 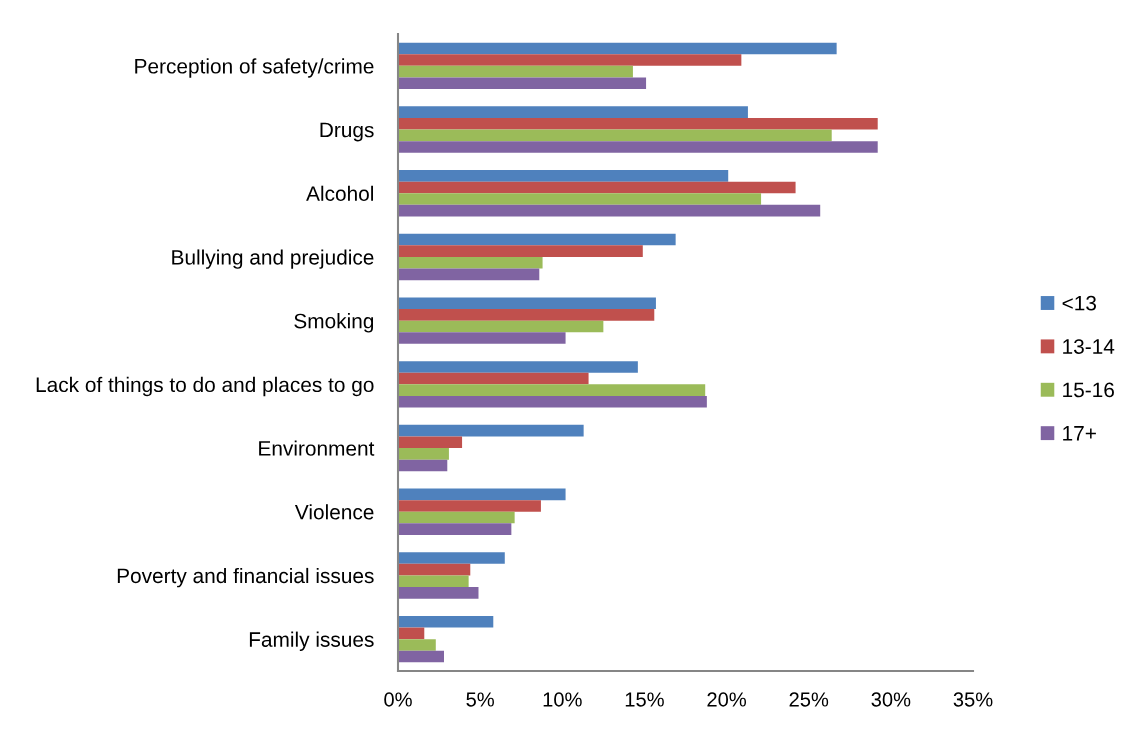 I want to click on y-tick-label: Drugs, so click(x=347, y=132).